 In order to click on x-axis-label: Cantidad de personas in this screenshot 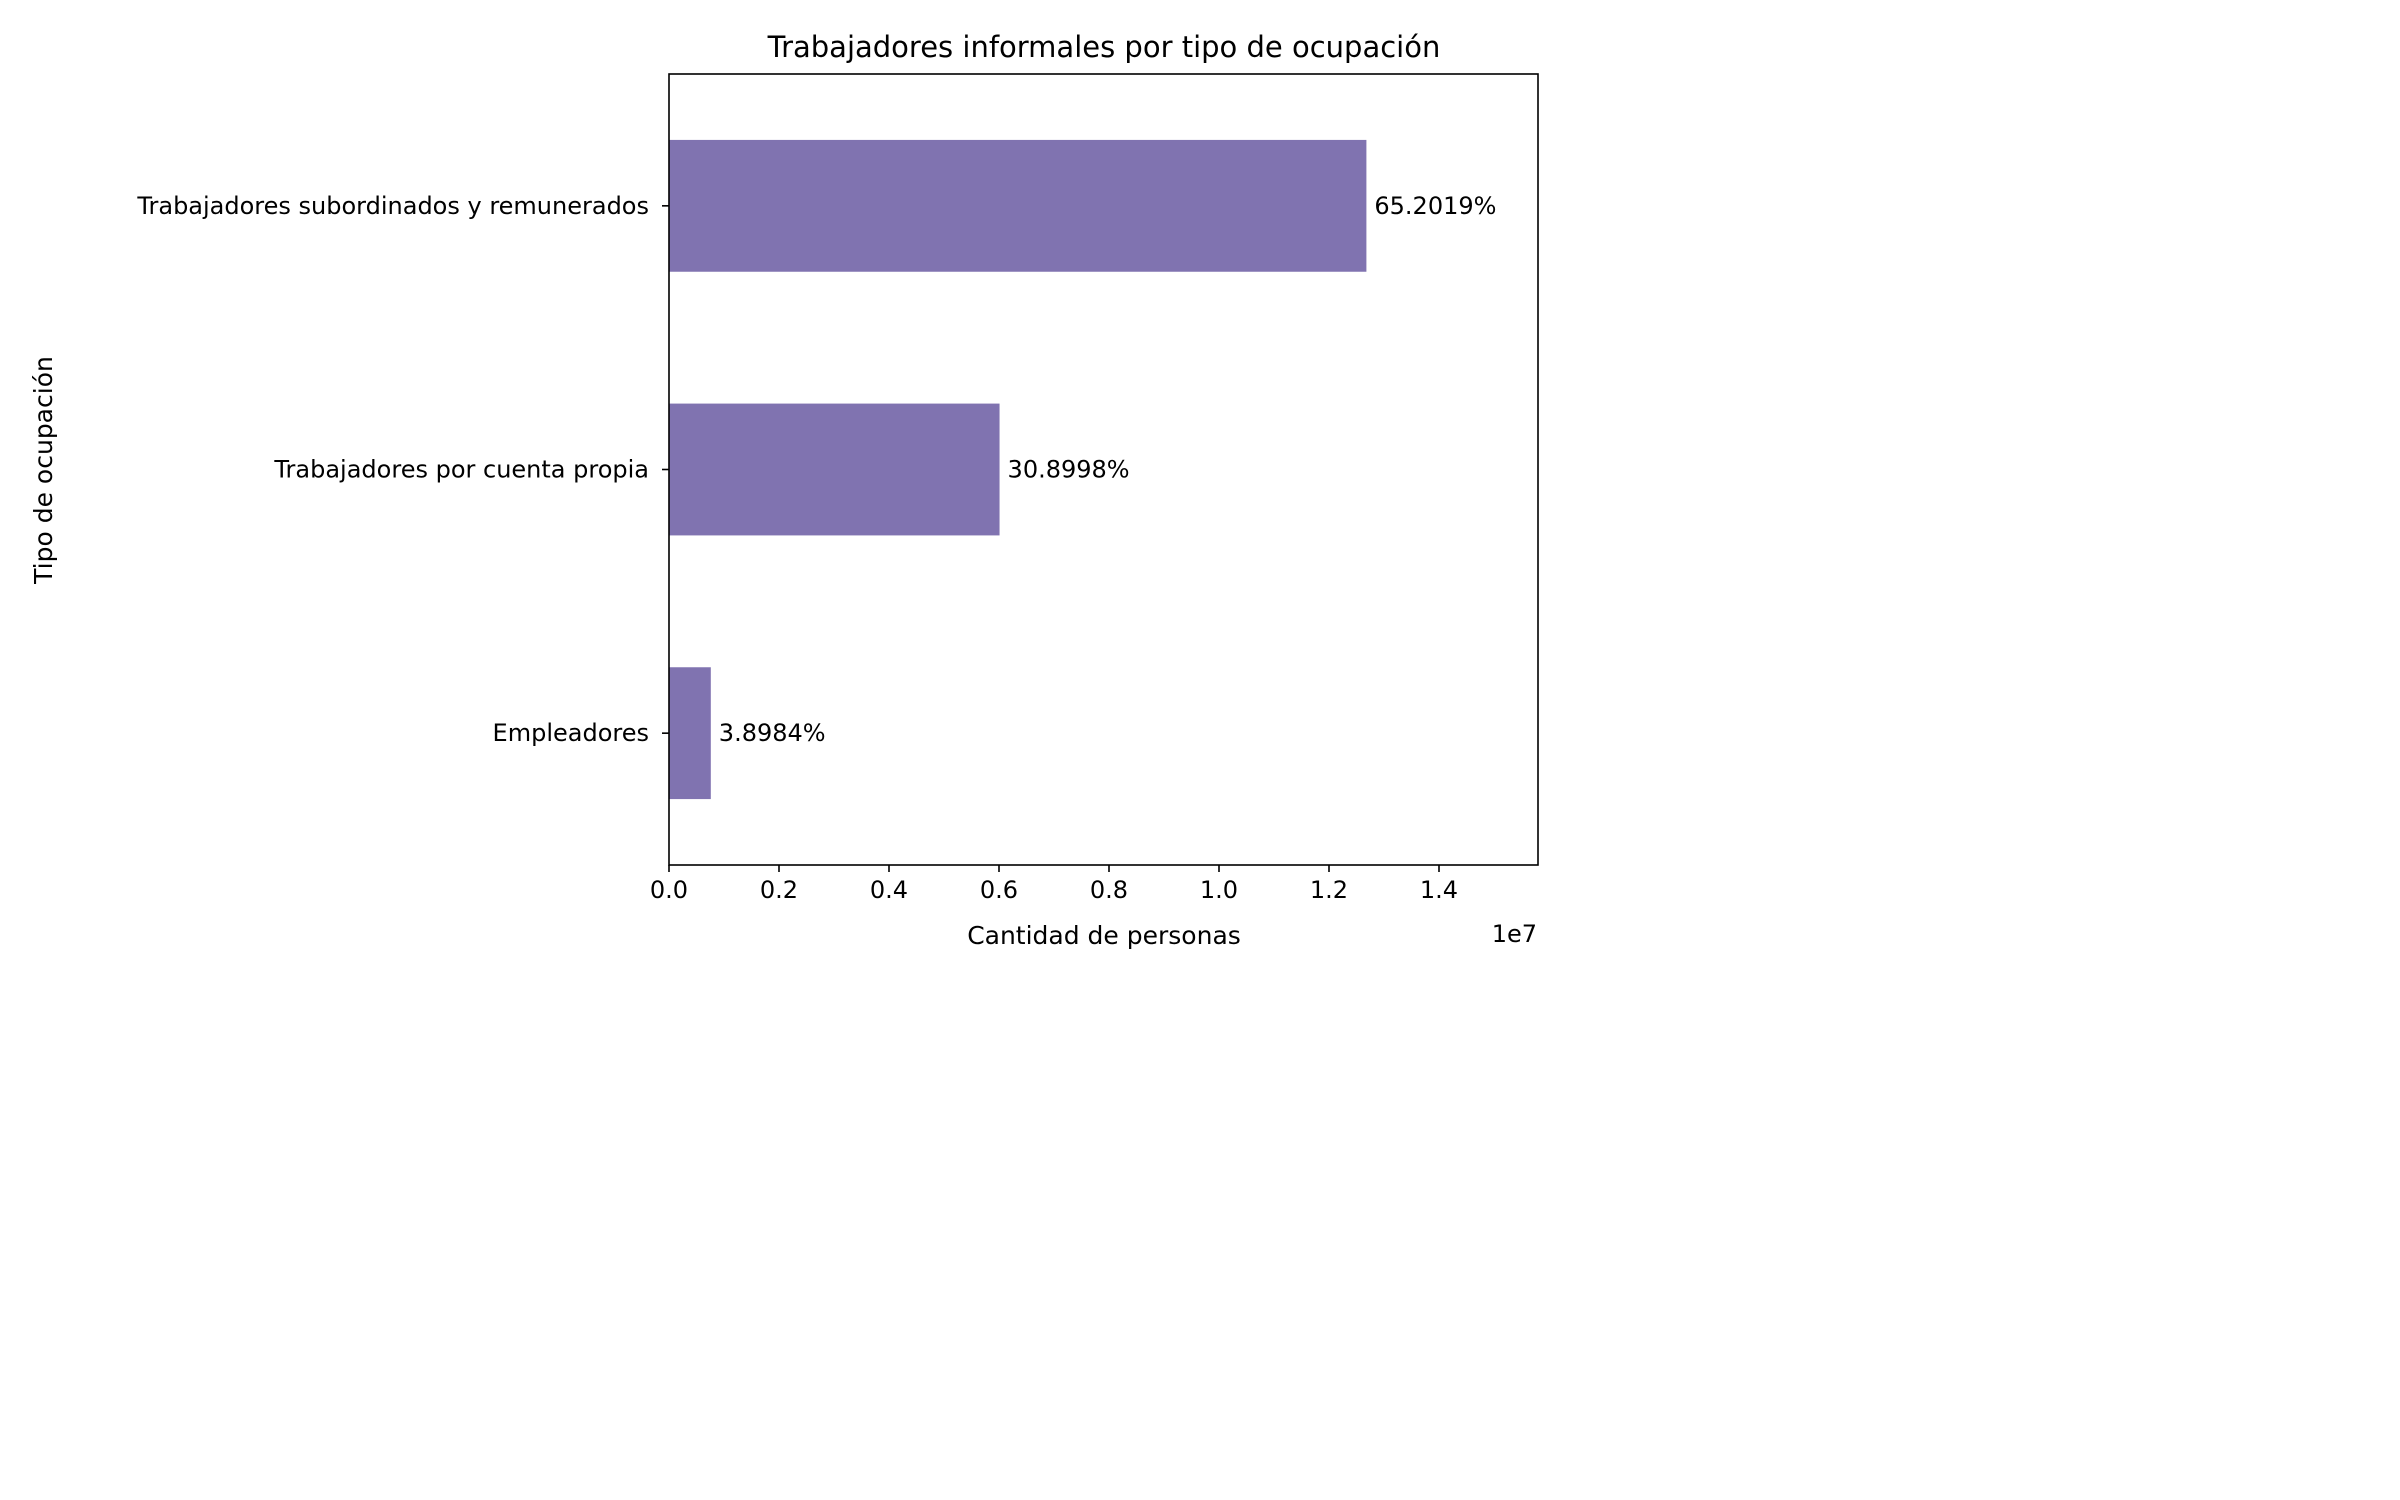, I will do `click(1104, 935)`.